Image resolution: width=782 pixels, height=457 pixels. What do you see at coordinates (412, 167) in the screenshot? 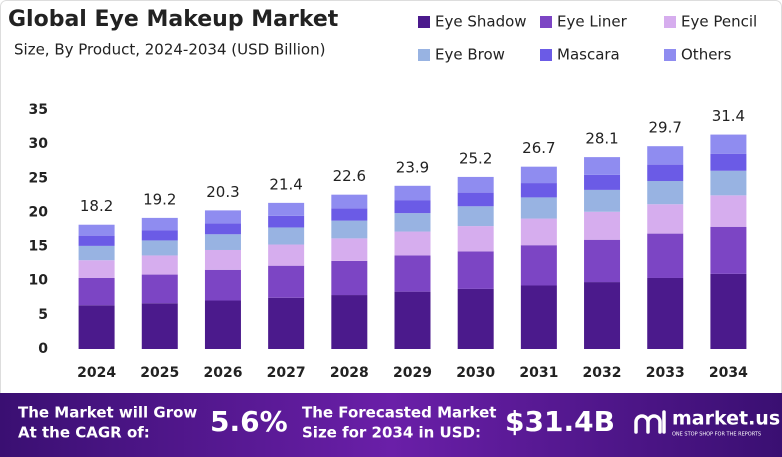
I see `total-label: 23.9` at bounding box center [412, 167].